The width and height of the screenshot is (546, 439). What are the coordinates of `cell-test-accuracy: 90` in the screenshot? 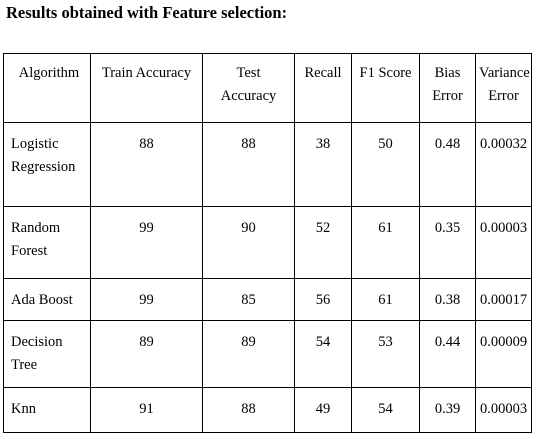 It's located at (248, 242).